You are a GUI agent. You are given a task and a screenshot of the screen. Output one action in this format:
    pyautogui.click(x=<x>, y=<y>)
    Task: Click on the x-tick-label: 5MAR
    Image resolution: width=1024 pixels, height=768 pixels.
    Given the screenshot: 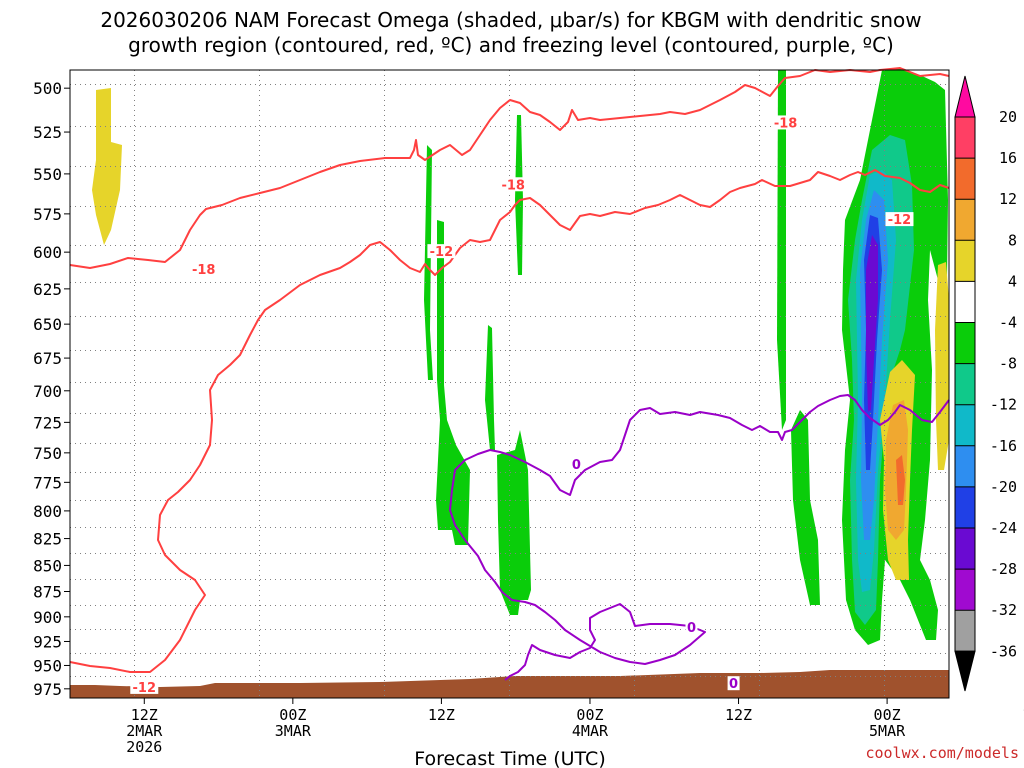 What is the action you would take?
    pyautogui.click(x=887, y=731)
    